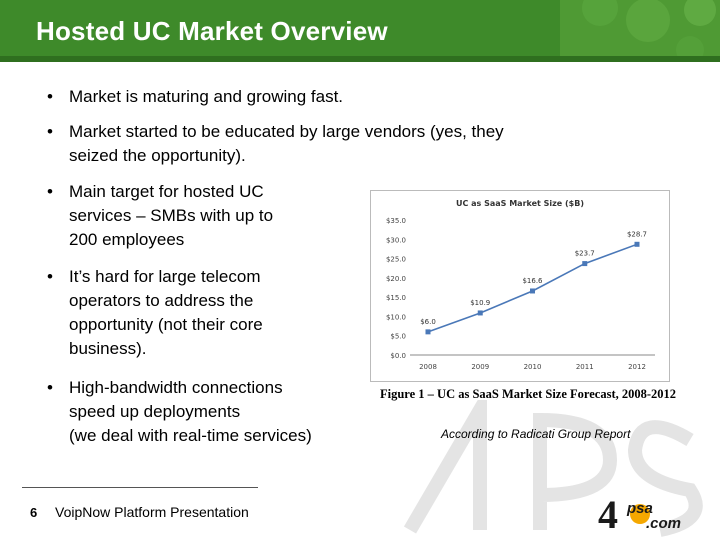 This screenshot has height=540, width=720. What do you see at coordinates (480, 367) in the screenshot?
I see `x-tick-label: 2009` at bounding box center [480, 367].